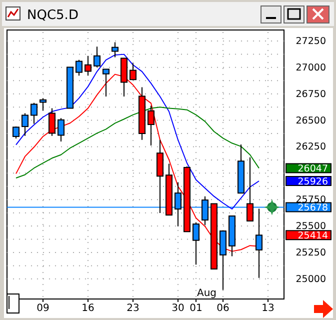 Image resolution: width=336 pixels, height=320 pixels. What do you see at coordinates (196, 308) in the screenshot?
I see `x-tick-label: 01` at bounding box center [196, 308].